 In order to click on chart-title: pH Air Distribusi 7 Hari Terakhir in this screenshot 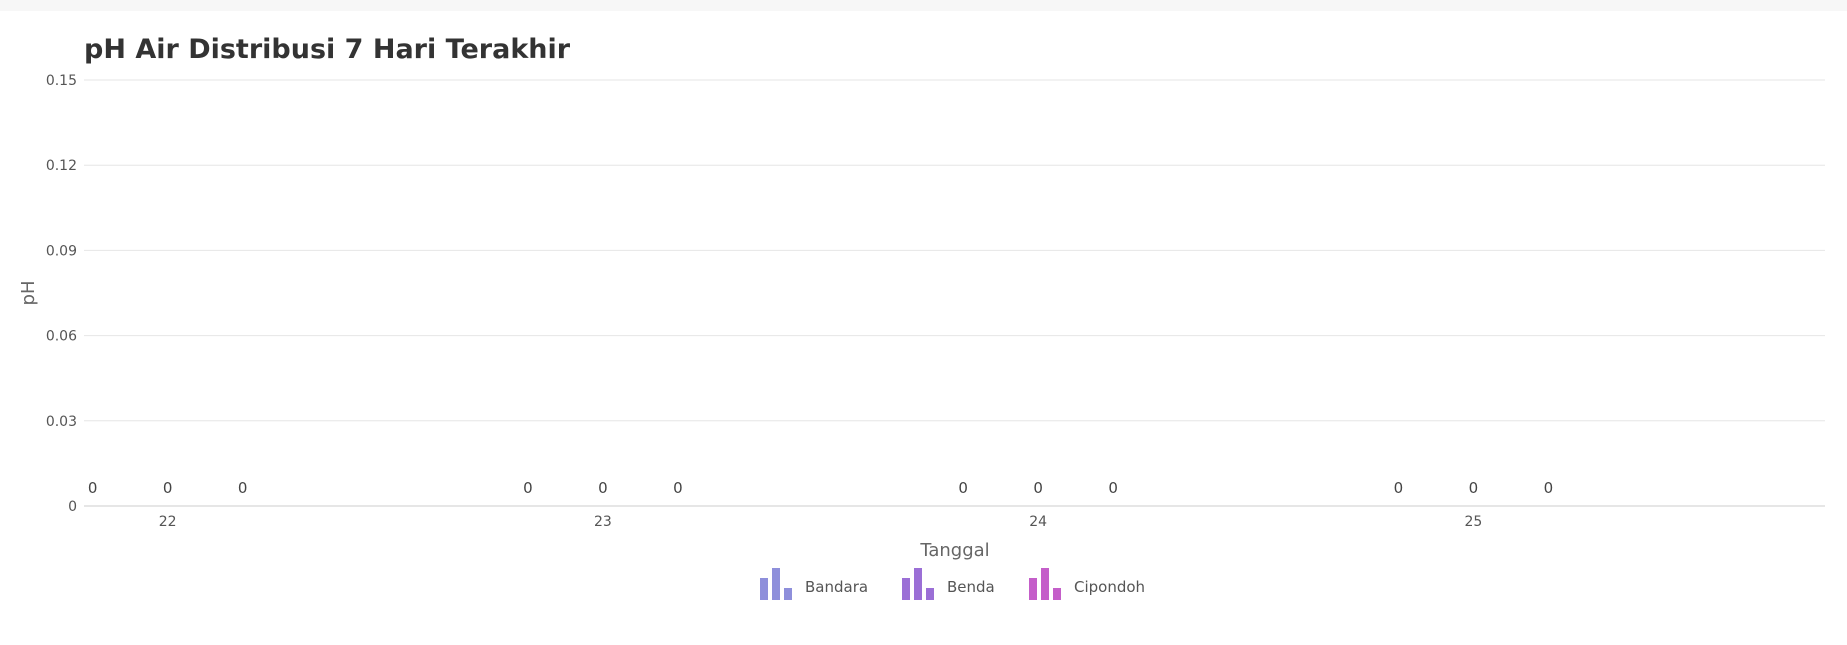, I will do `click(327, 49)`.